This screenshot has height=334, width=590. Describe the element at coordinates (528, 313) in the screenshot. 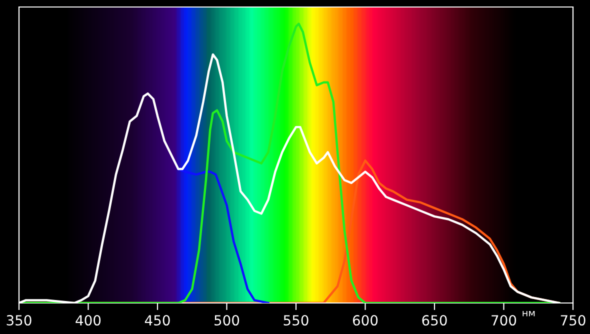

I see `x-axis-title: нм` at that location.